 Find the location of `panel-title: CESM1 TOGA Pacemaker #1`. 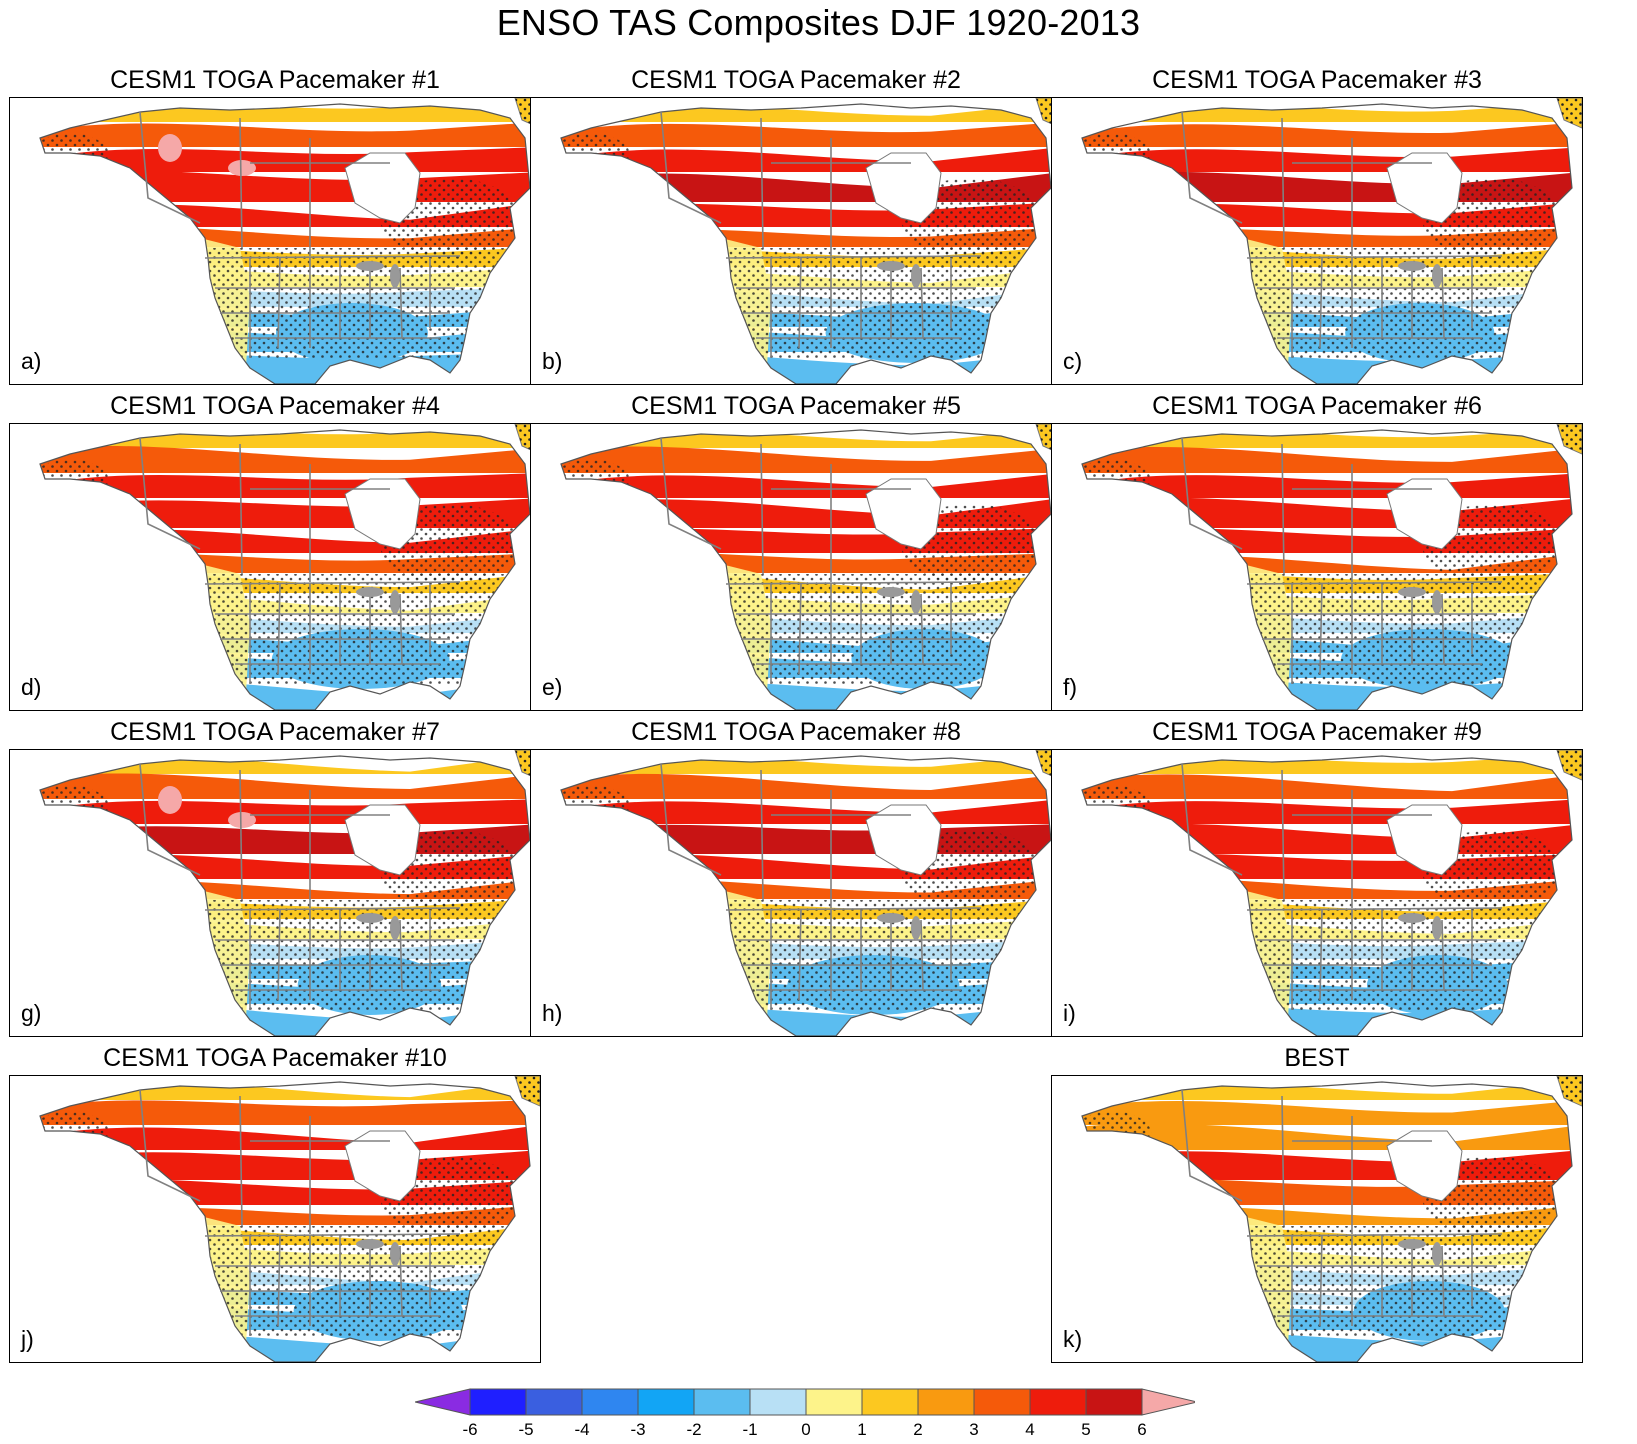

panel-title: CESM1 TOGA Pacemaker #1 is located at coordinates (275, 80).